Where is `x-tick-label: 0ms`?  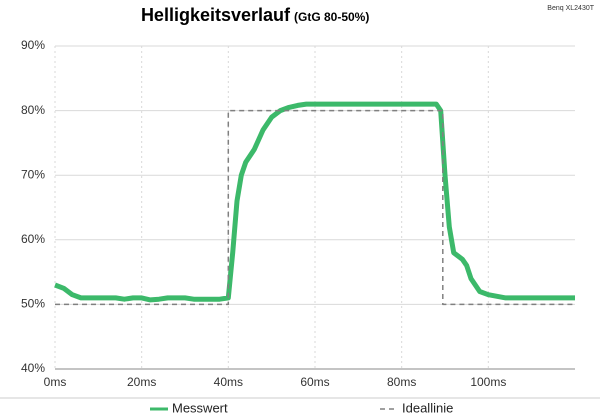
x-tick-label: 0ms is located at coordinates (55, 382).